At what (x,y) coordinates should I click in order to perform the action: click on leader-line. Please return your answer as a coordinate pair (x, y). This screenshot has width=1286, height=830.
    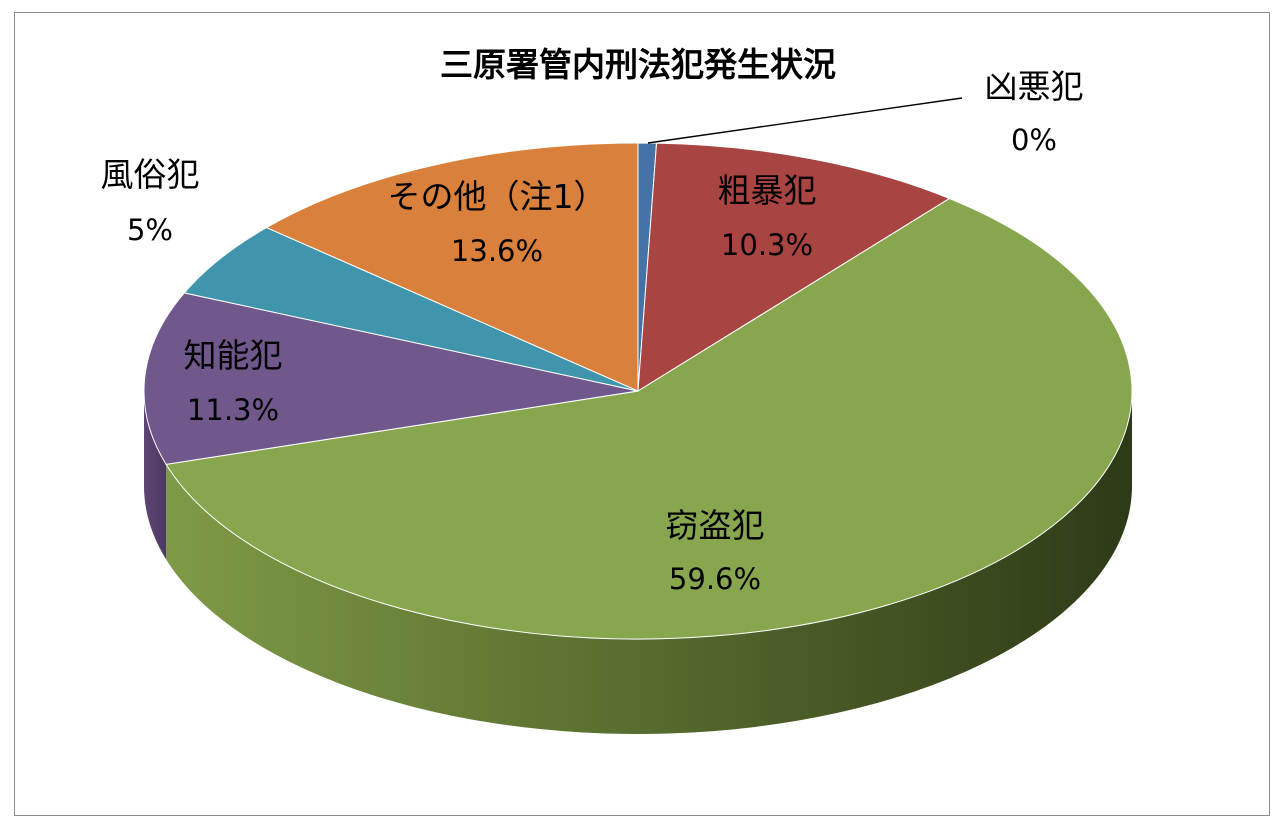
    Looking at the image, I should click on (805, 120).